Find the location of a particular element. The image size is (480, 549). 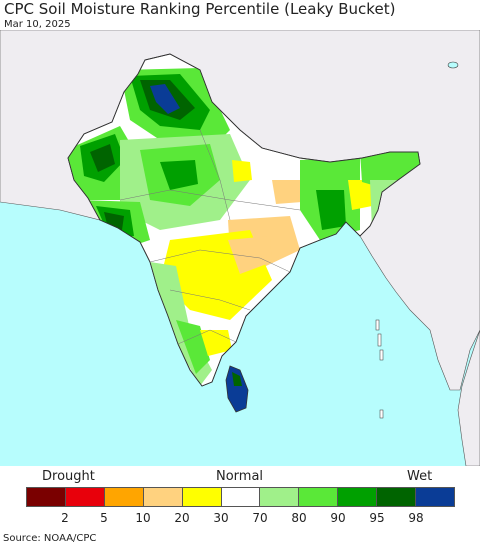

legend-wet-label: Wet is located at coordinates (420, 476).